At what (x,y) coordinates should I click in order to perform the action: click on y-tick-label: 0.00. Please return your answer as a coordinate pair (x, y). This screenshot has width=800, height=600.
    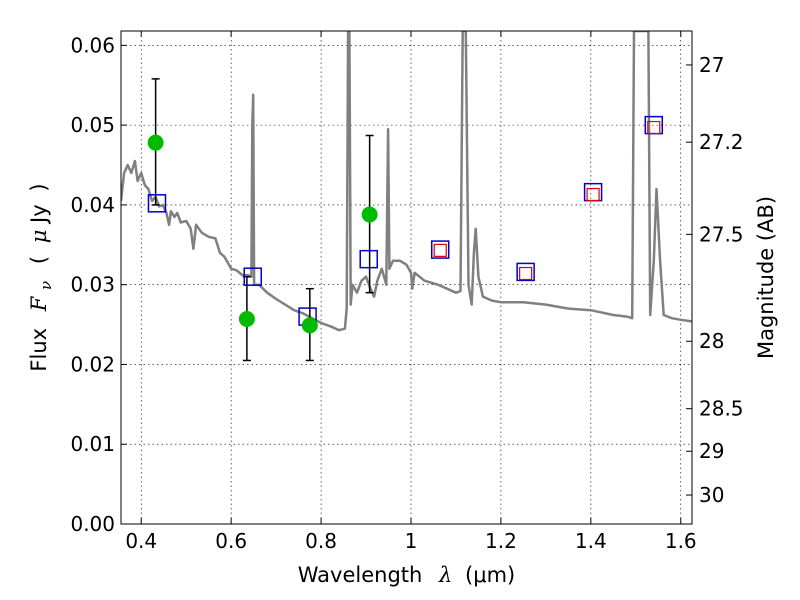
    Looking at the image, I should click on (92, 524).